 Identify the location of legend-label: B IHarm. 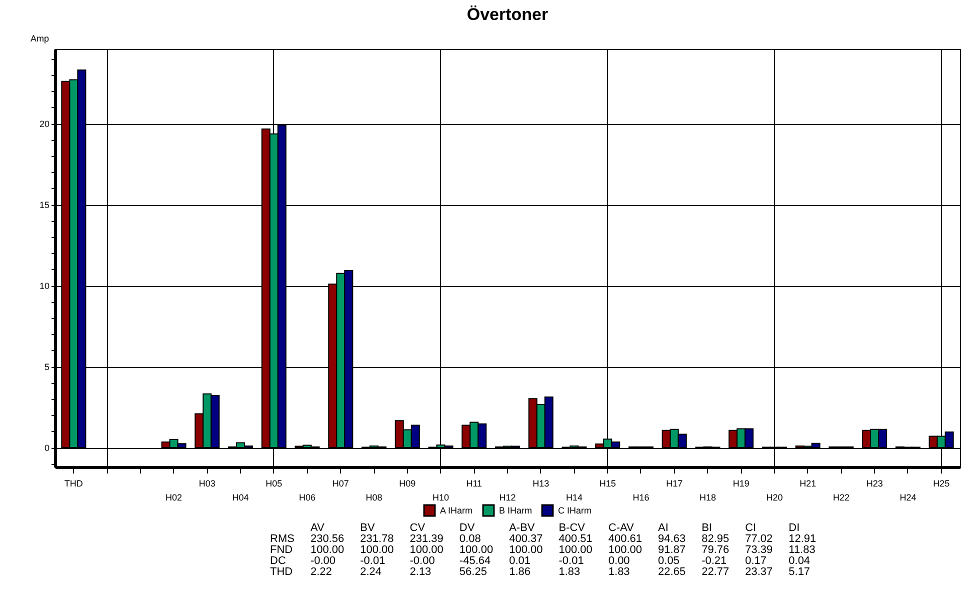
(515, 511).